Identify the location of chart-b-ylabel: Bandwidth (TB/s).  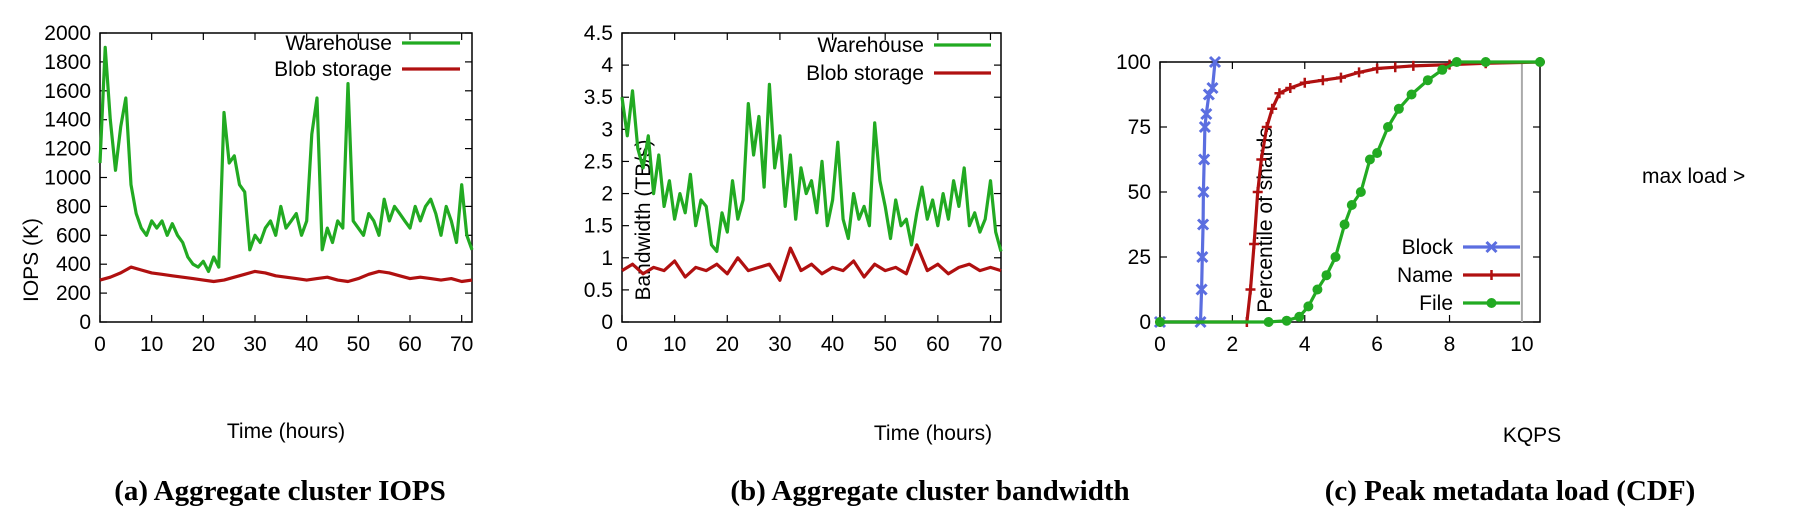
(643, 219).